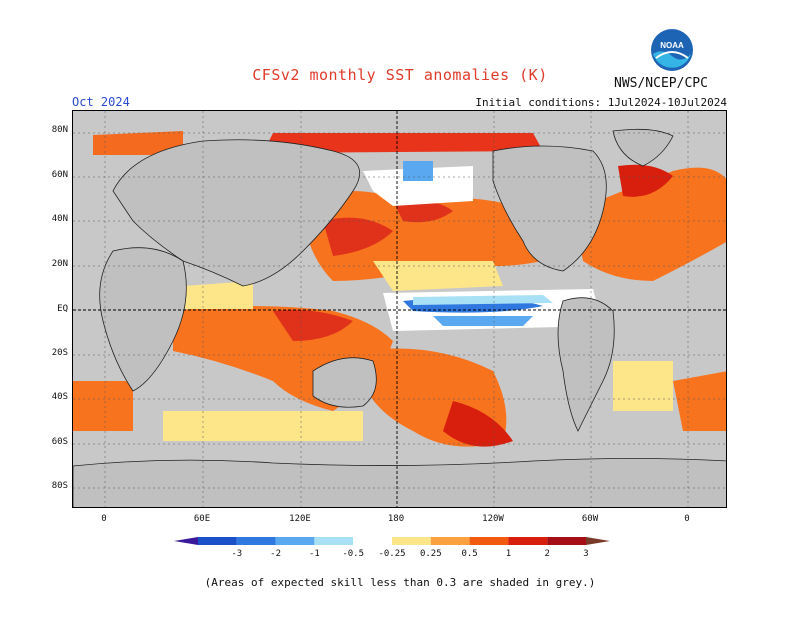 This screenshot has width=800, height=618. I want to click on noaa-logo: NOAA, so click(672, 50).